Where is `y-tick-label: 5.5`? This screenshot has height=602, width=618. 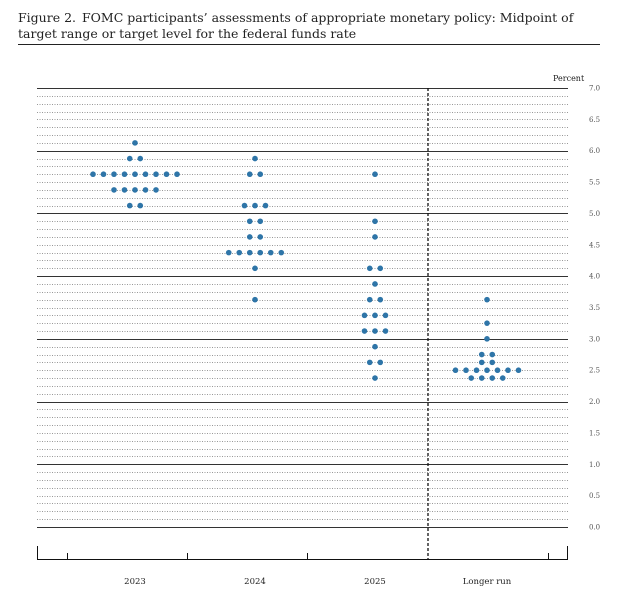
y-tick-label: 5.5 is located at coordinates (594, 183).